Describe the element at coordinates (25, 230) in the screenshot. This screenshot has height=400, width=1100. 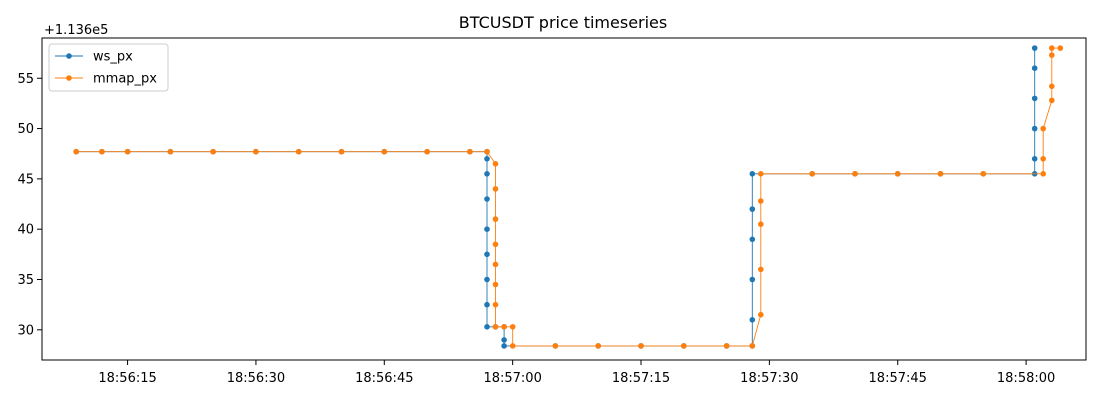
I see `y-tick-label: 40` at that location.